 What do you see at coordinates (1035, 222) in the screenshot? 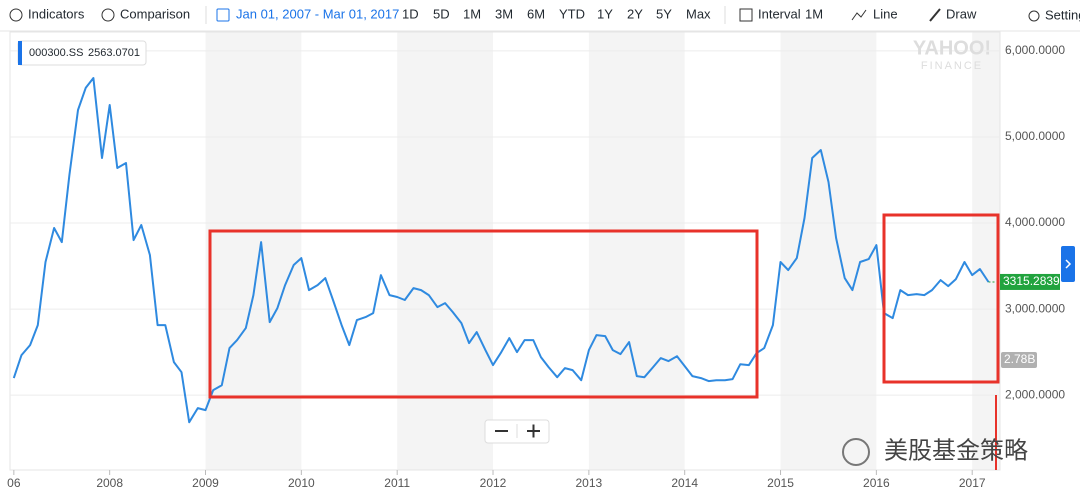
I see `y-tick-label: 4,000.0000` at bounding box center [1035, 222].